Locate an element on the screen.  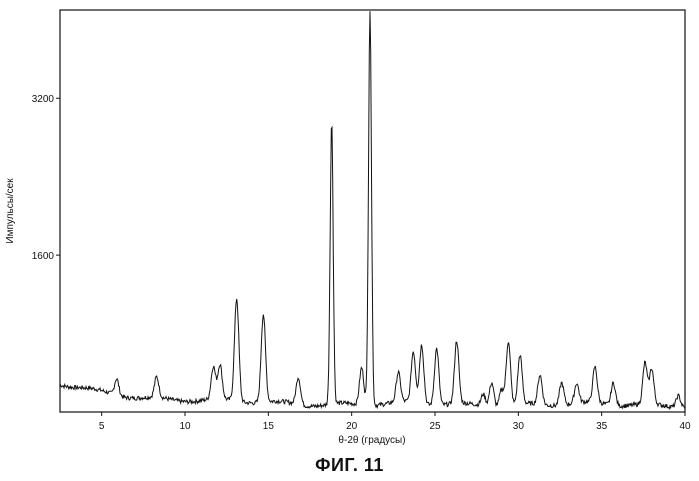
x-tick-label: 30 is located at coordinates (519, 426).